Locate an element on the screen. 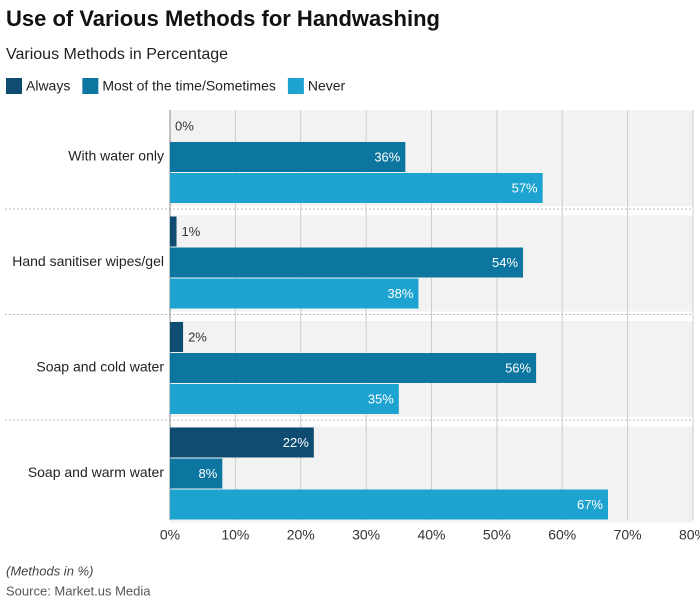 The width and height of the screenshot is (700, 611). chart-subtitle: Various Methods in Percentage is located at coordinates (117, 54).